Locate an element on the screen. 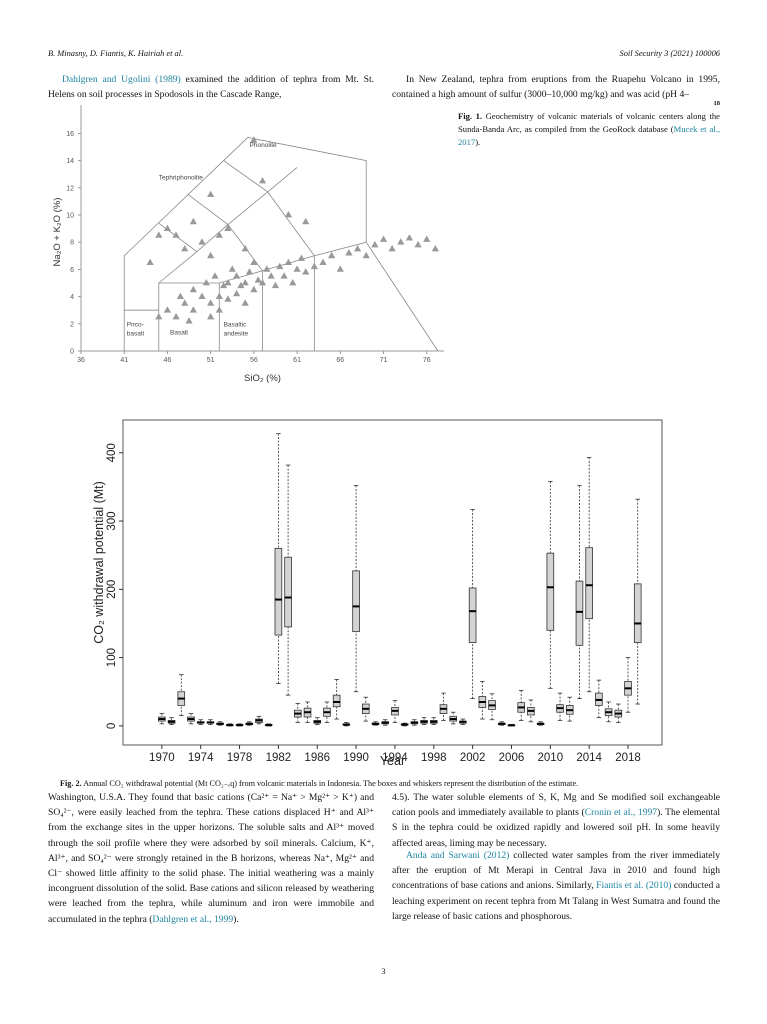 This screenshot has height=1024, width=767. x-axis-label: SiO₂ (%) is located at coordinates (262, 378).